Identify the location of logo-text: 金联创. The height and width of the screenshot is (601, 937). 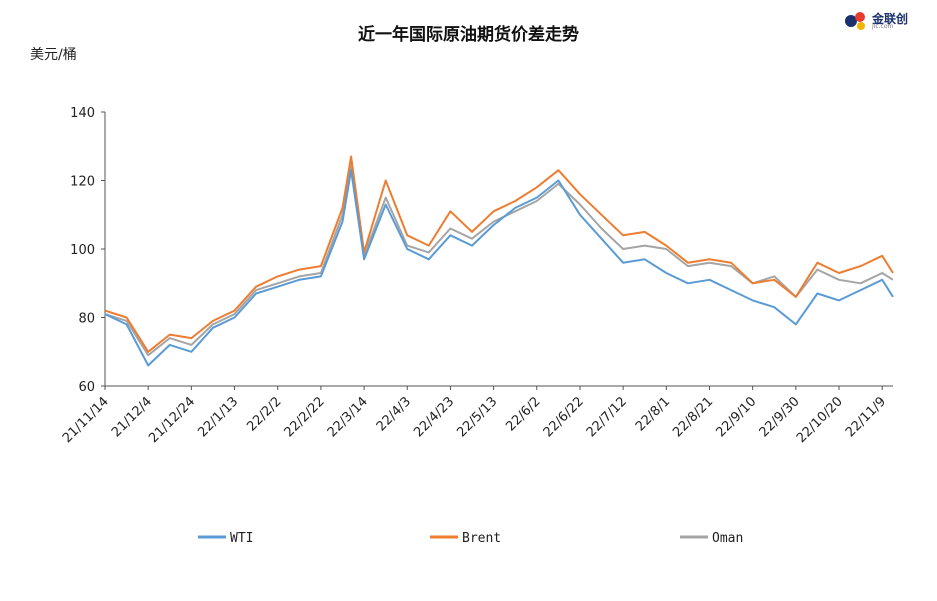
(890, 19).